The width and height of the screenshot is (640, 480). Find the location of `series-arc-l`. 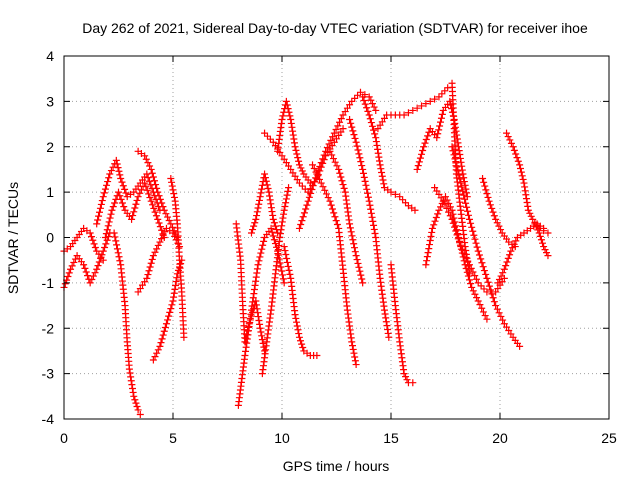

series-arc-l is located at coordinates (264, 203).